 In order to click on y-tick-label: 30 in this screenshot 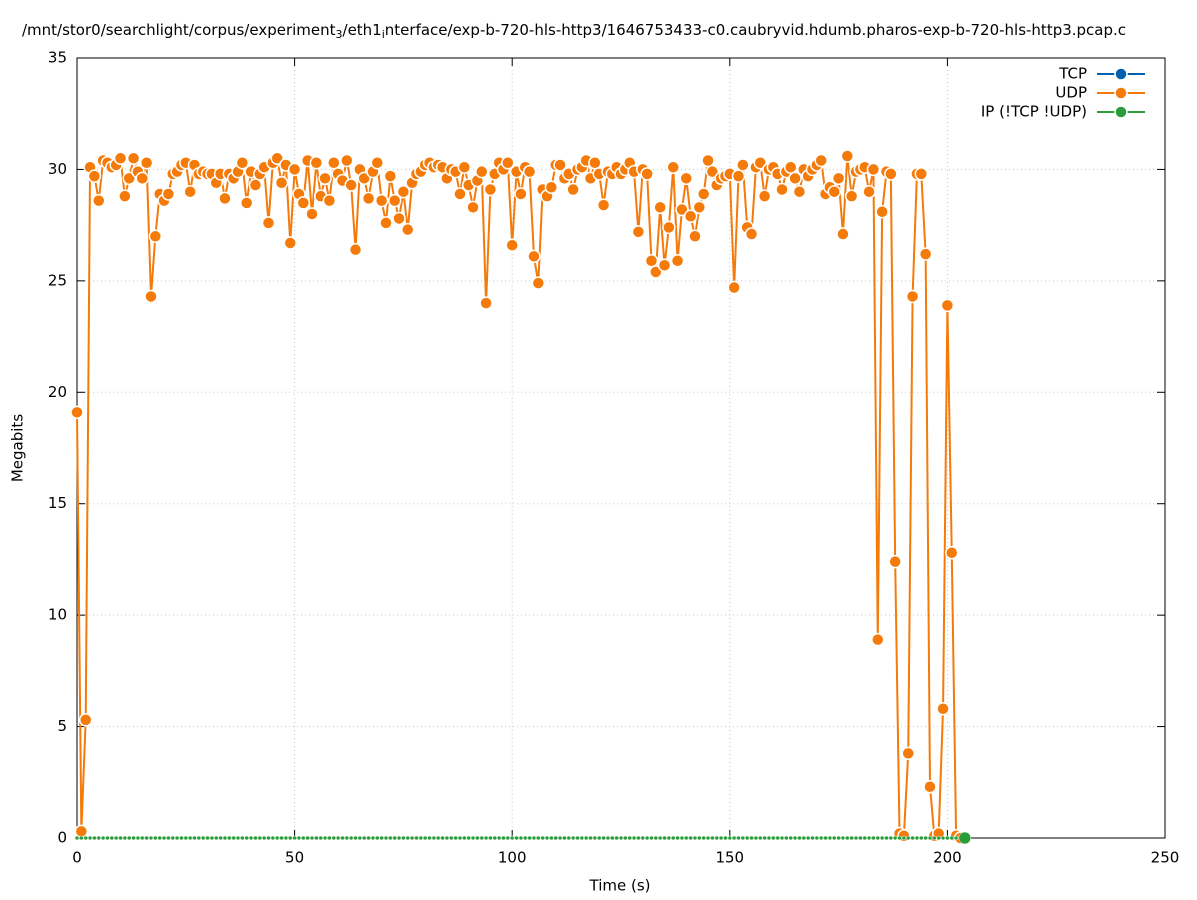, I will do `click(57, 169)`.